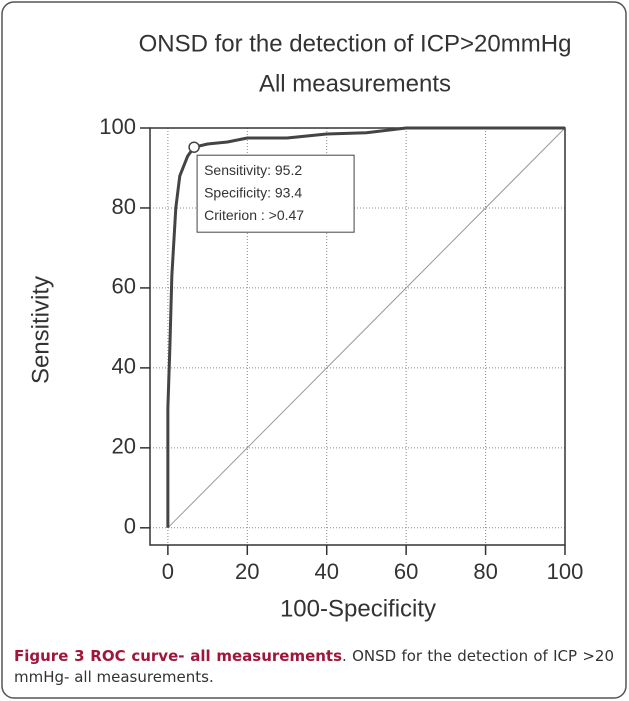 Image resolution: width=629 pixels, height=701 pixels. What do you see at coordinates (124, 366) in the screenshot?
I see `y-tick-label: 40` at bounding box center [124, 366].